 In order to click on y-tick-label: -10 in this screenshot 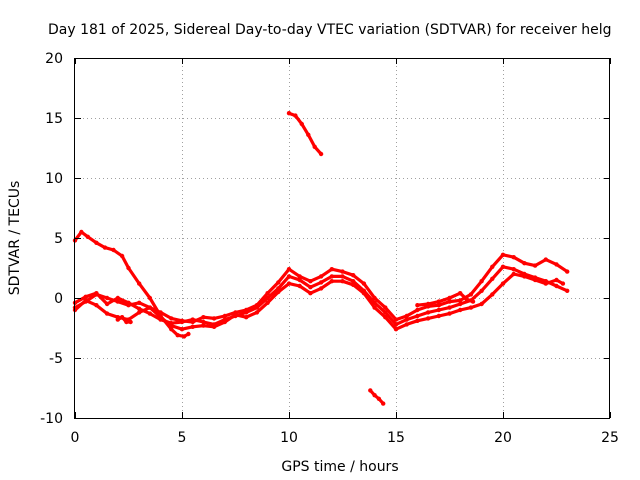, I will do `click(51, 419)`.